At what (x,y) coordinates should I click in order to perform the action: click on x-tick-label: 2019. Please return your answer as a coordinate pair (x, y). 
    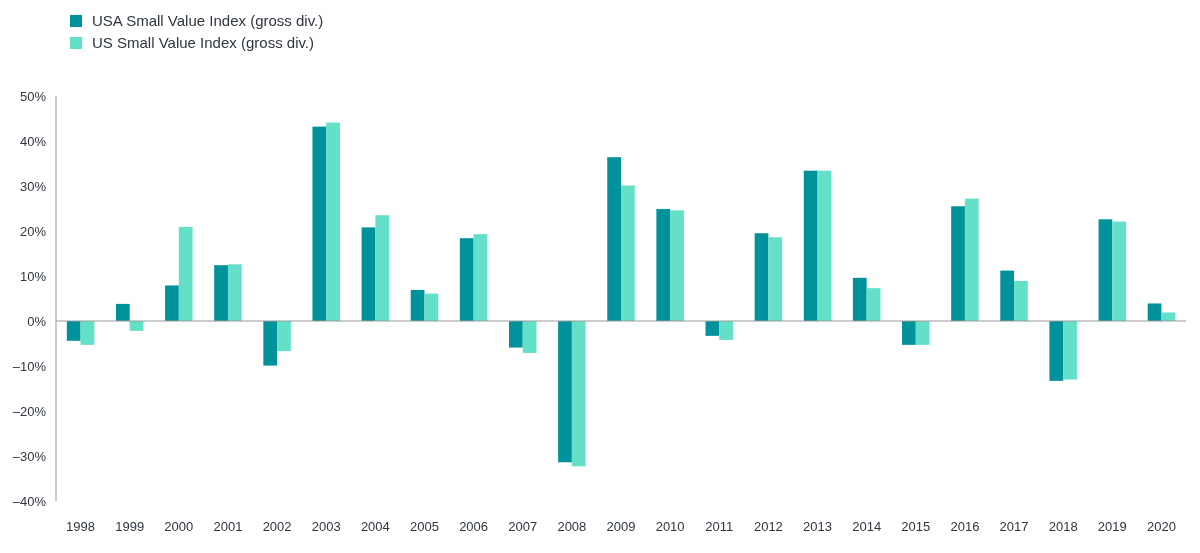
    Looking at the image, I should click on (1112, 526).